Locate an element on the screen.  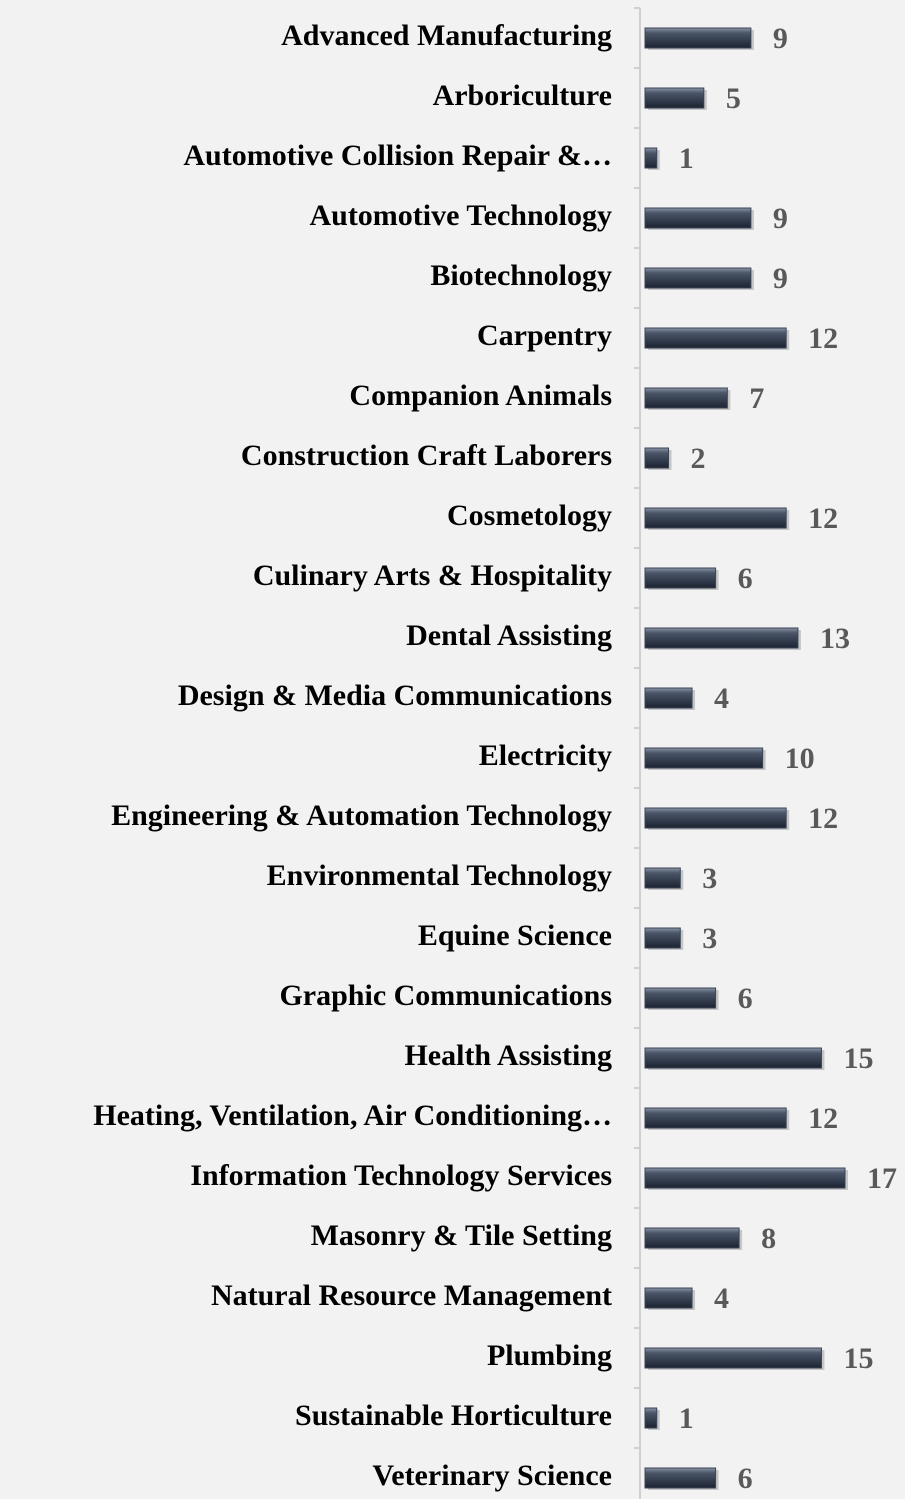
category-label: Information Technology Services is located at coordinates (401, 1175).